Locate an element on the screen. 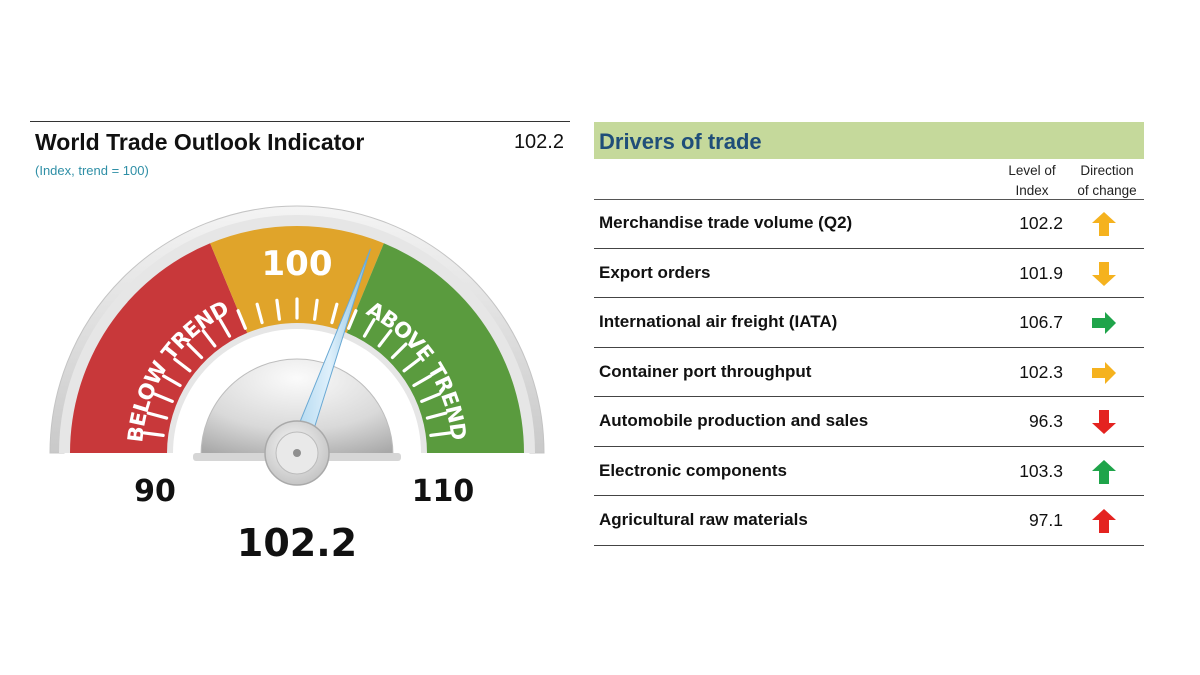  table-row: Export orders 101.9 is located at coordinates (869, 273).